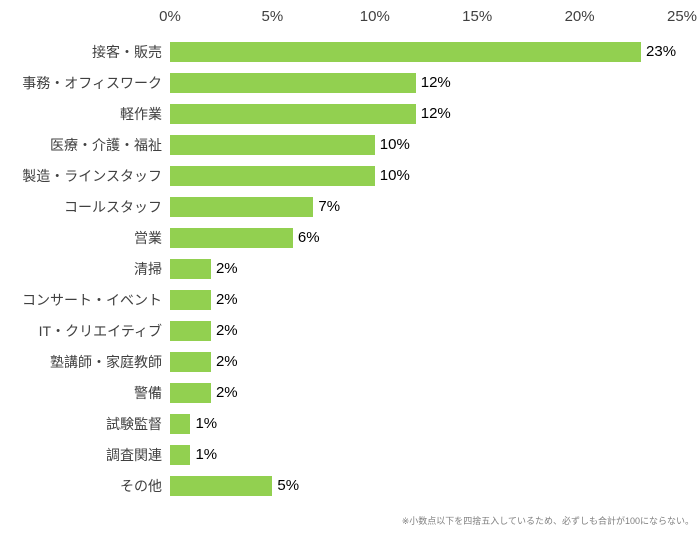 This screenshot has height=537, width=700. What do you see at coordinates (148, 268) in the screenshot?
I see `category-label: 清掃` at bounding box center [148, 268].